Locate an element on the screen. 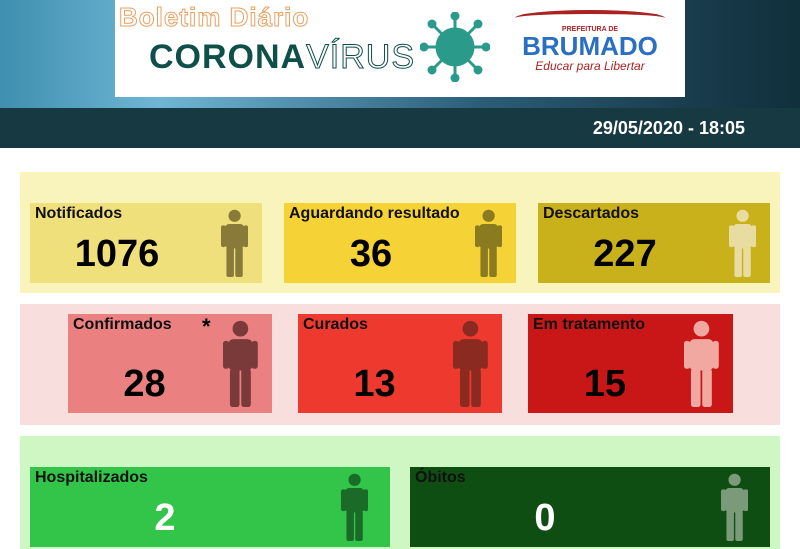 Image resolution: width=800 pixels, height=549 pixels. stat-card-em-tratamento: Em tratamento 15 is located at coordinates (630, 363).